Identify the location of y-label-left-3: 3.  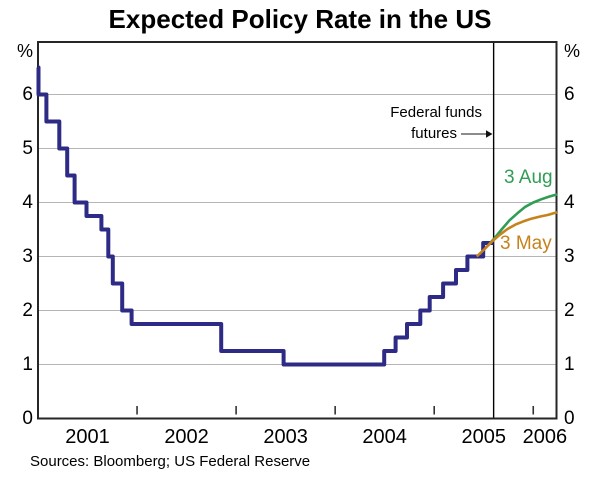
(27, 256).